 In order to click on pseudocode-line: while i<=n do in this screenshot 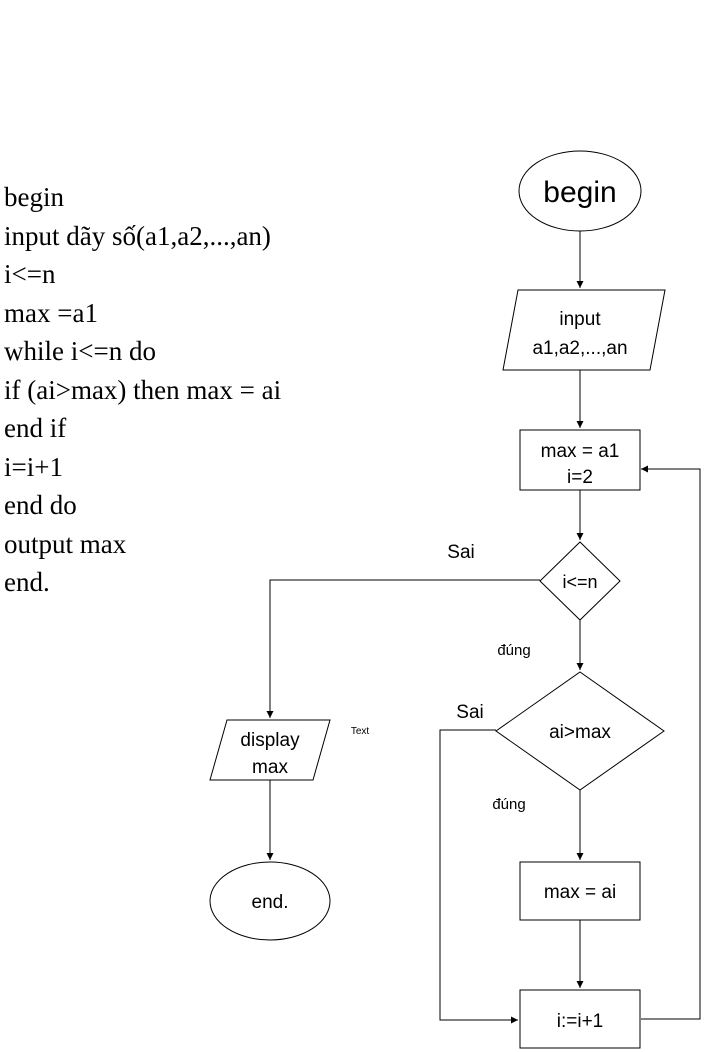, I will do `click(80, 351)`.